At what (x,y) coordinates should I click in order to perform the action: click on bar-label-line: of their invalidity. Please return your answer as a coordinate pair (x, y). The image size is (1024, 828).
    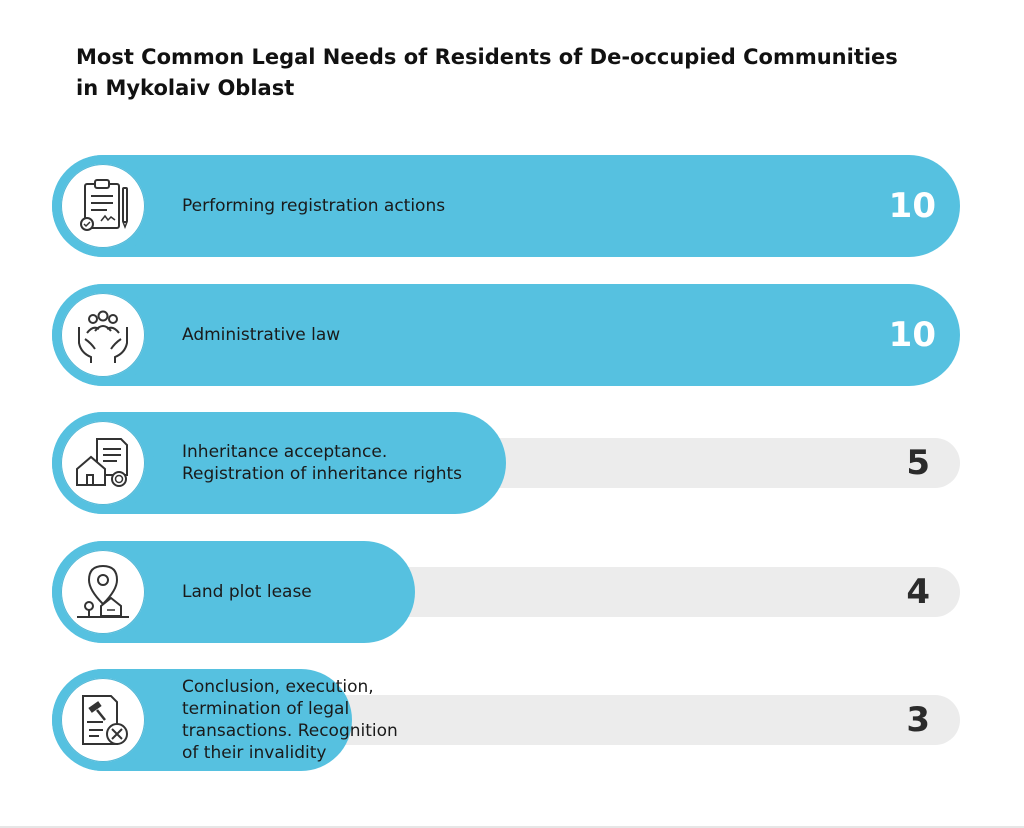
    Looking at the image, I should click on (254, 753).